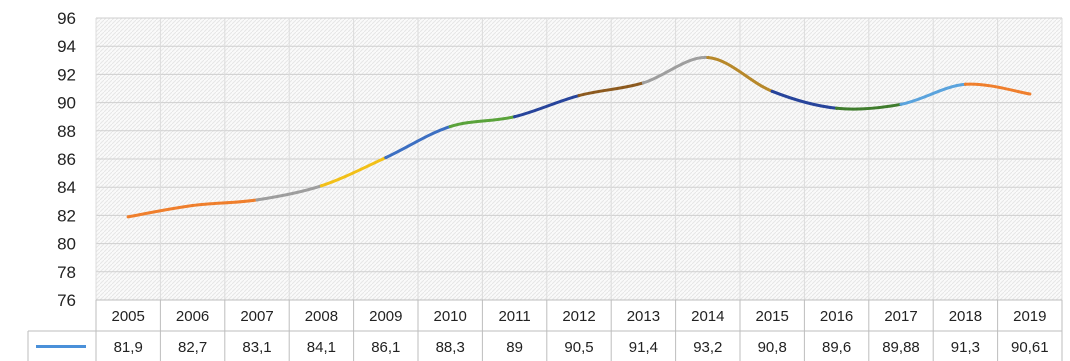  Describe the element at coordinates (128, 347) in the screenshot. I see `data-label: 81,9` at that location.